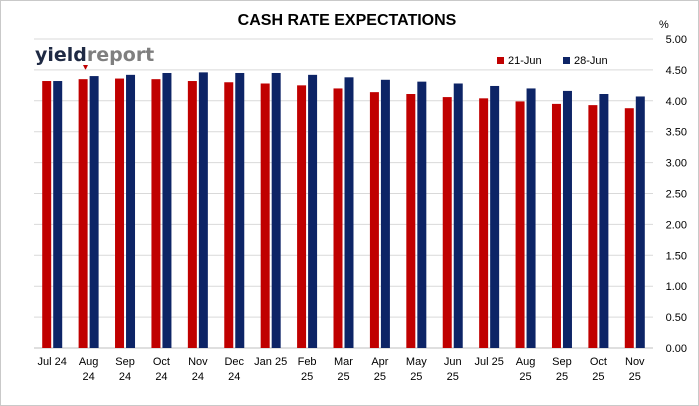  I want to click on x-tick-label: Feb 25, so click(307, 369).